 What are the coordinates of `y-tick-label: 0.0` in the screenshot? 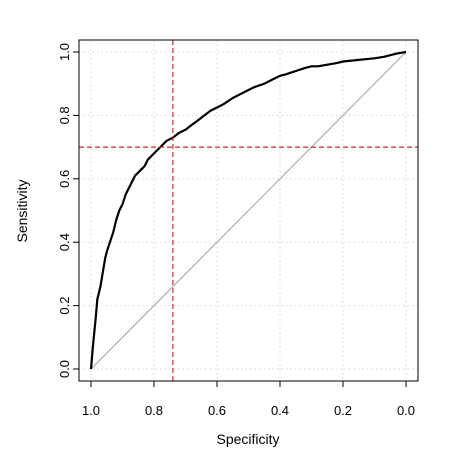 It's located at (64, 369).